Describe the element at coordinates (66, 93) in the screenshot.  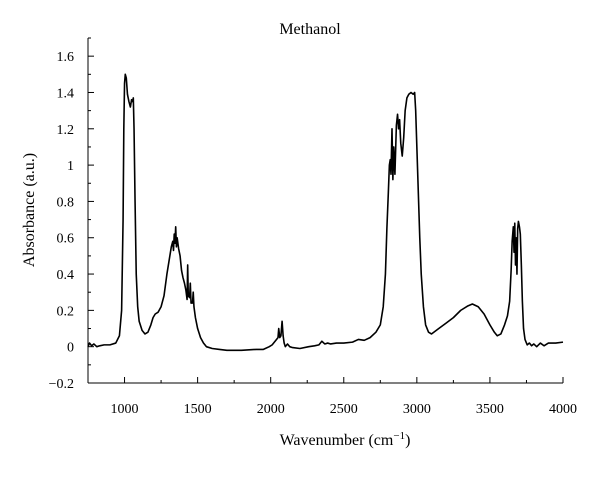
I see `y-tick-label: 1.4` at that location.